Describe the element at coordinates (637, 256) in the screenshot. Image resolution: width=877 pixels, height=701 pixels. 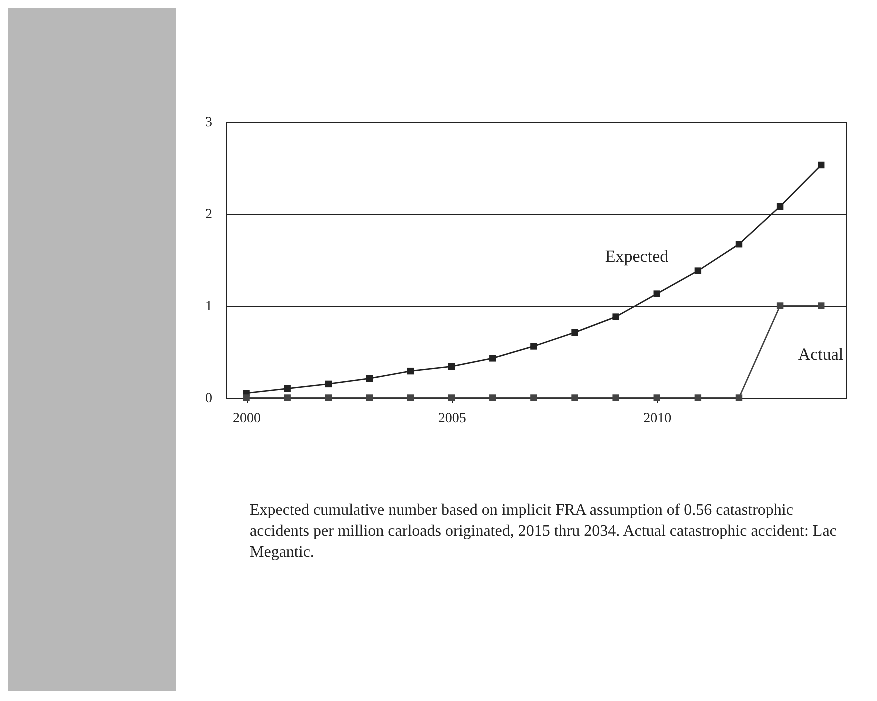
I see `series-label: Expected` at that location.